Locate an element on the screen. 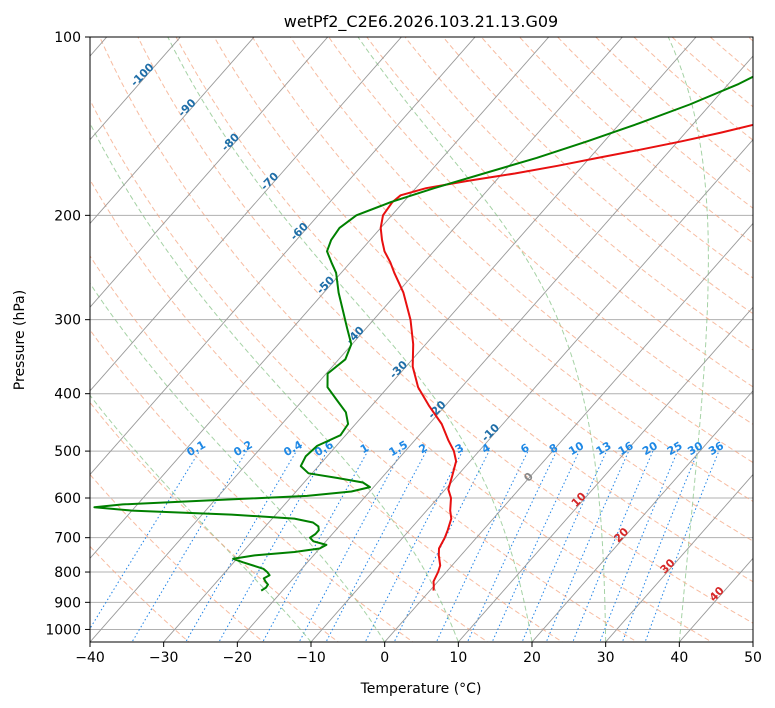  x-tick-label: 30 is located at coordinates (606, 658).